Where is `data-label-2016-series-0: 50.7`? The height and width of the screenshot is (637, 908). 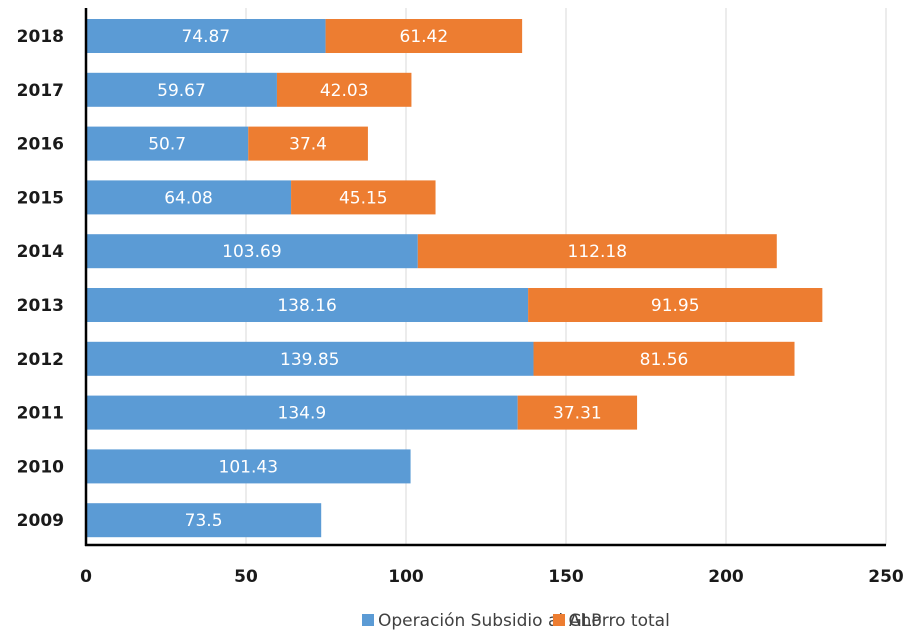 data-label-2016-series-0: 50.7 is located at coordinates (167, 145).